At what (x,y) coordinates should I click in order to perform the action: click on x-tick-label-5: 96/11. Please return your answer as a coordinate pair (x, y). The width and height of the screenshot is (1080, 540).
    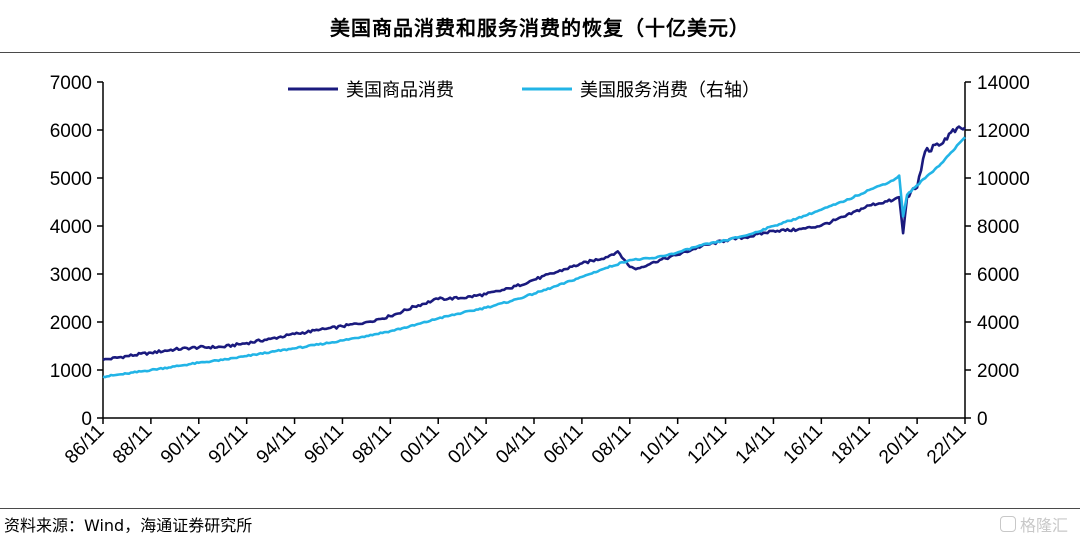
    Looking at the image, I should click on (324, 444).